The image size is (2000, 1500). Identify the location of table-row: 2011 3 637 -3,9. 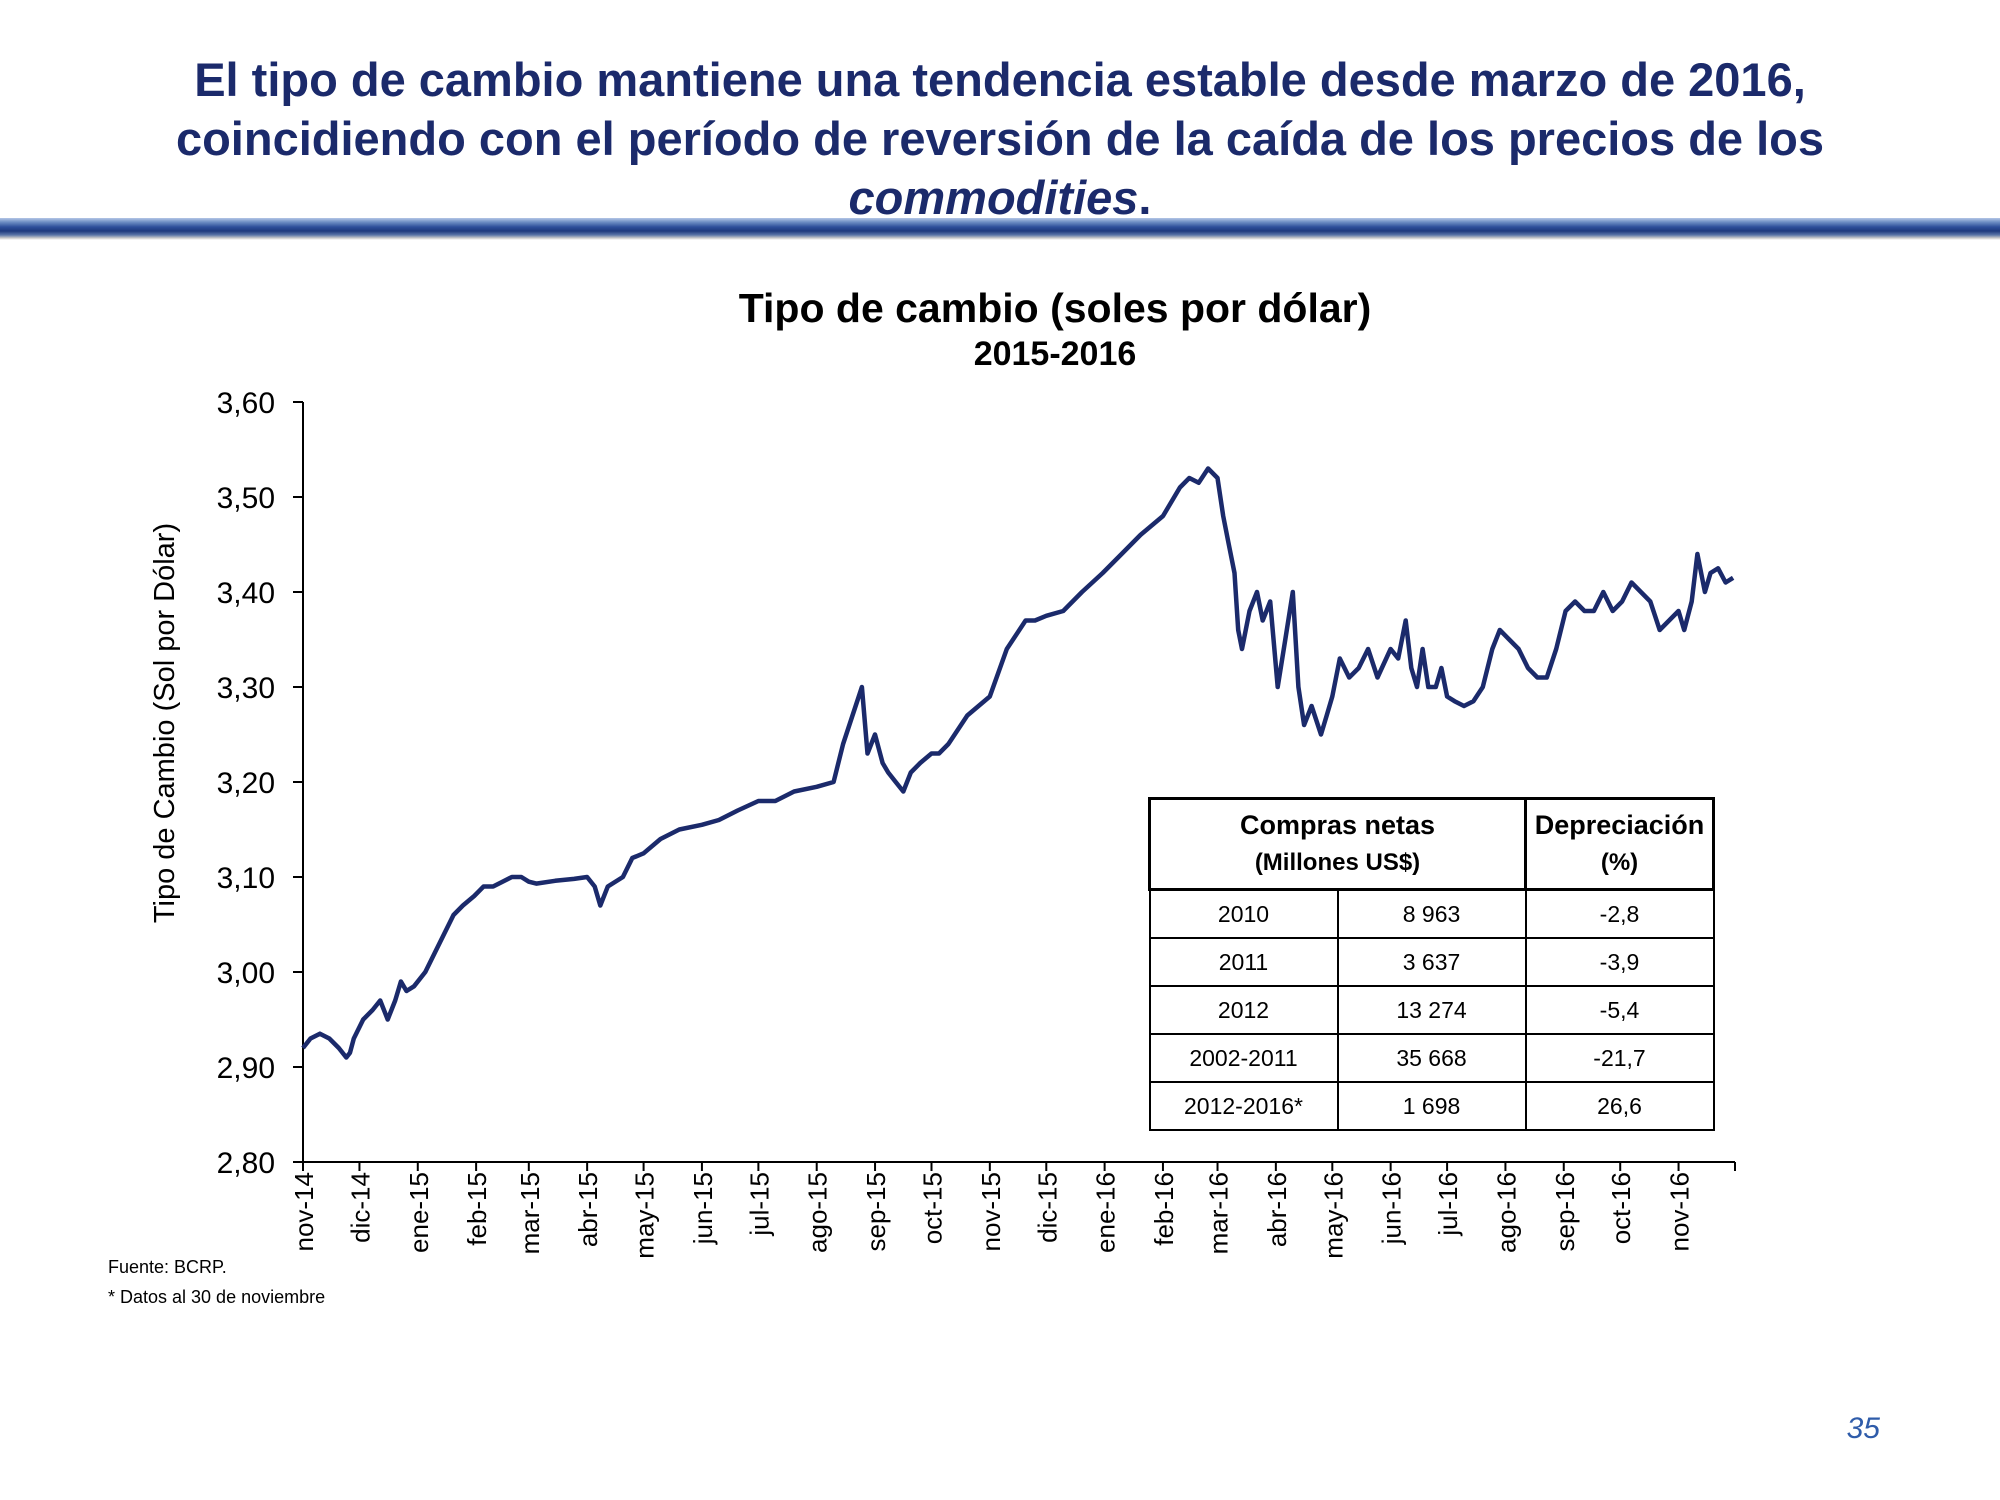
(1431, 962).